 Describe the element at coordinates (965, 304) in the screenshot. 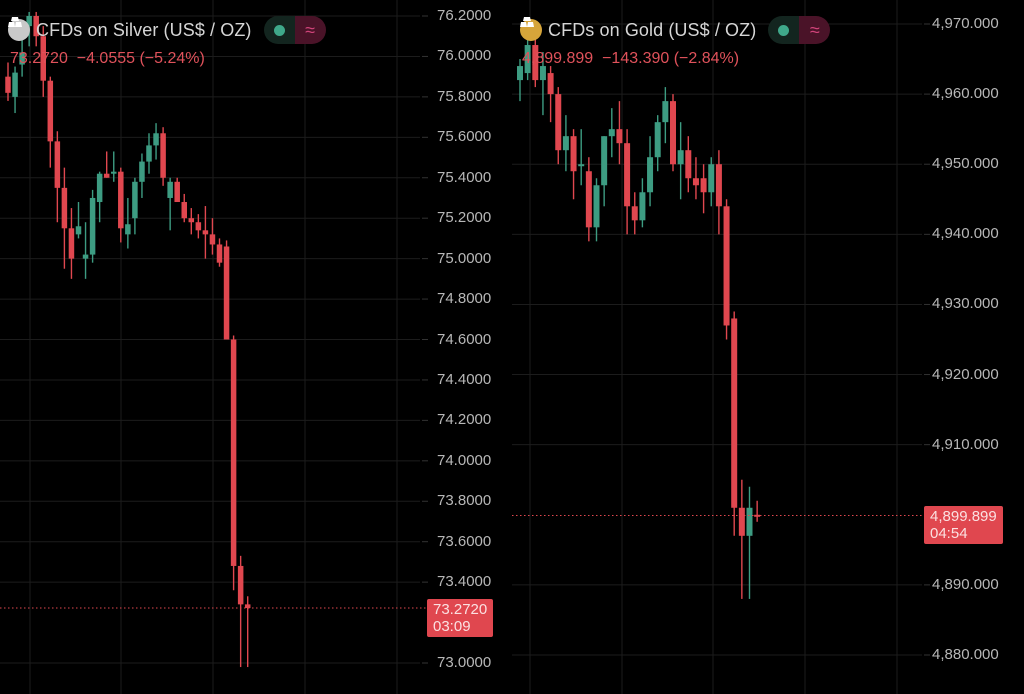

I see `price-axis-label: 4,930.000` at that location.